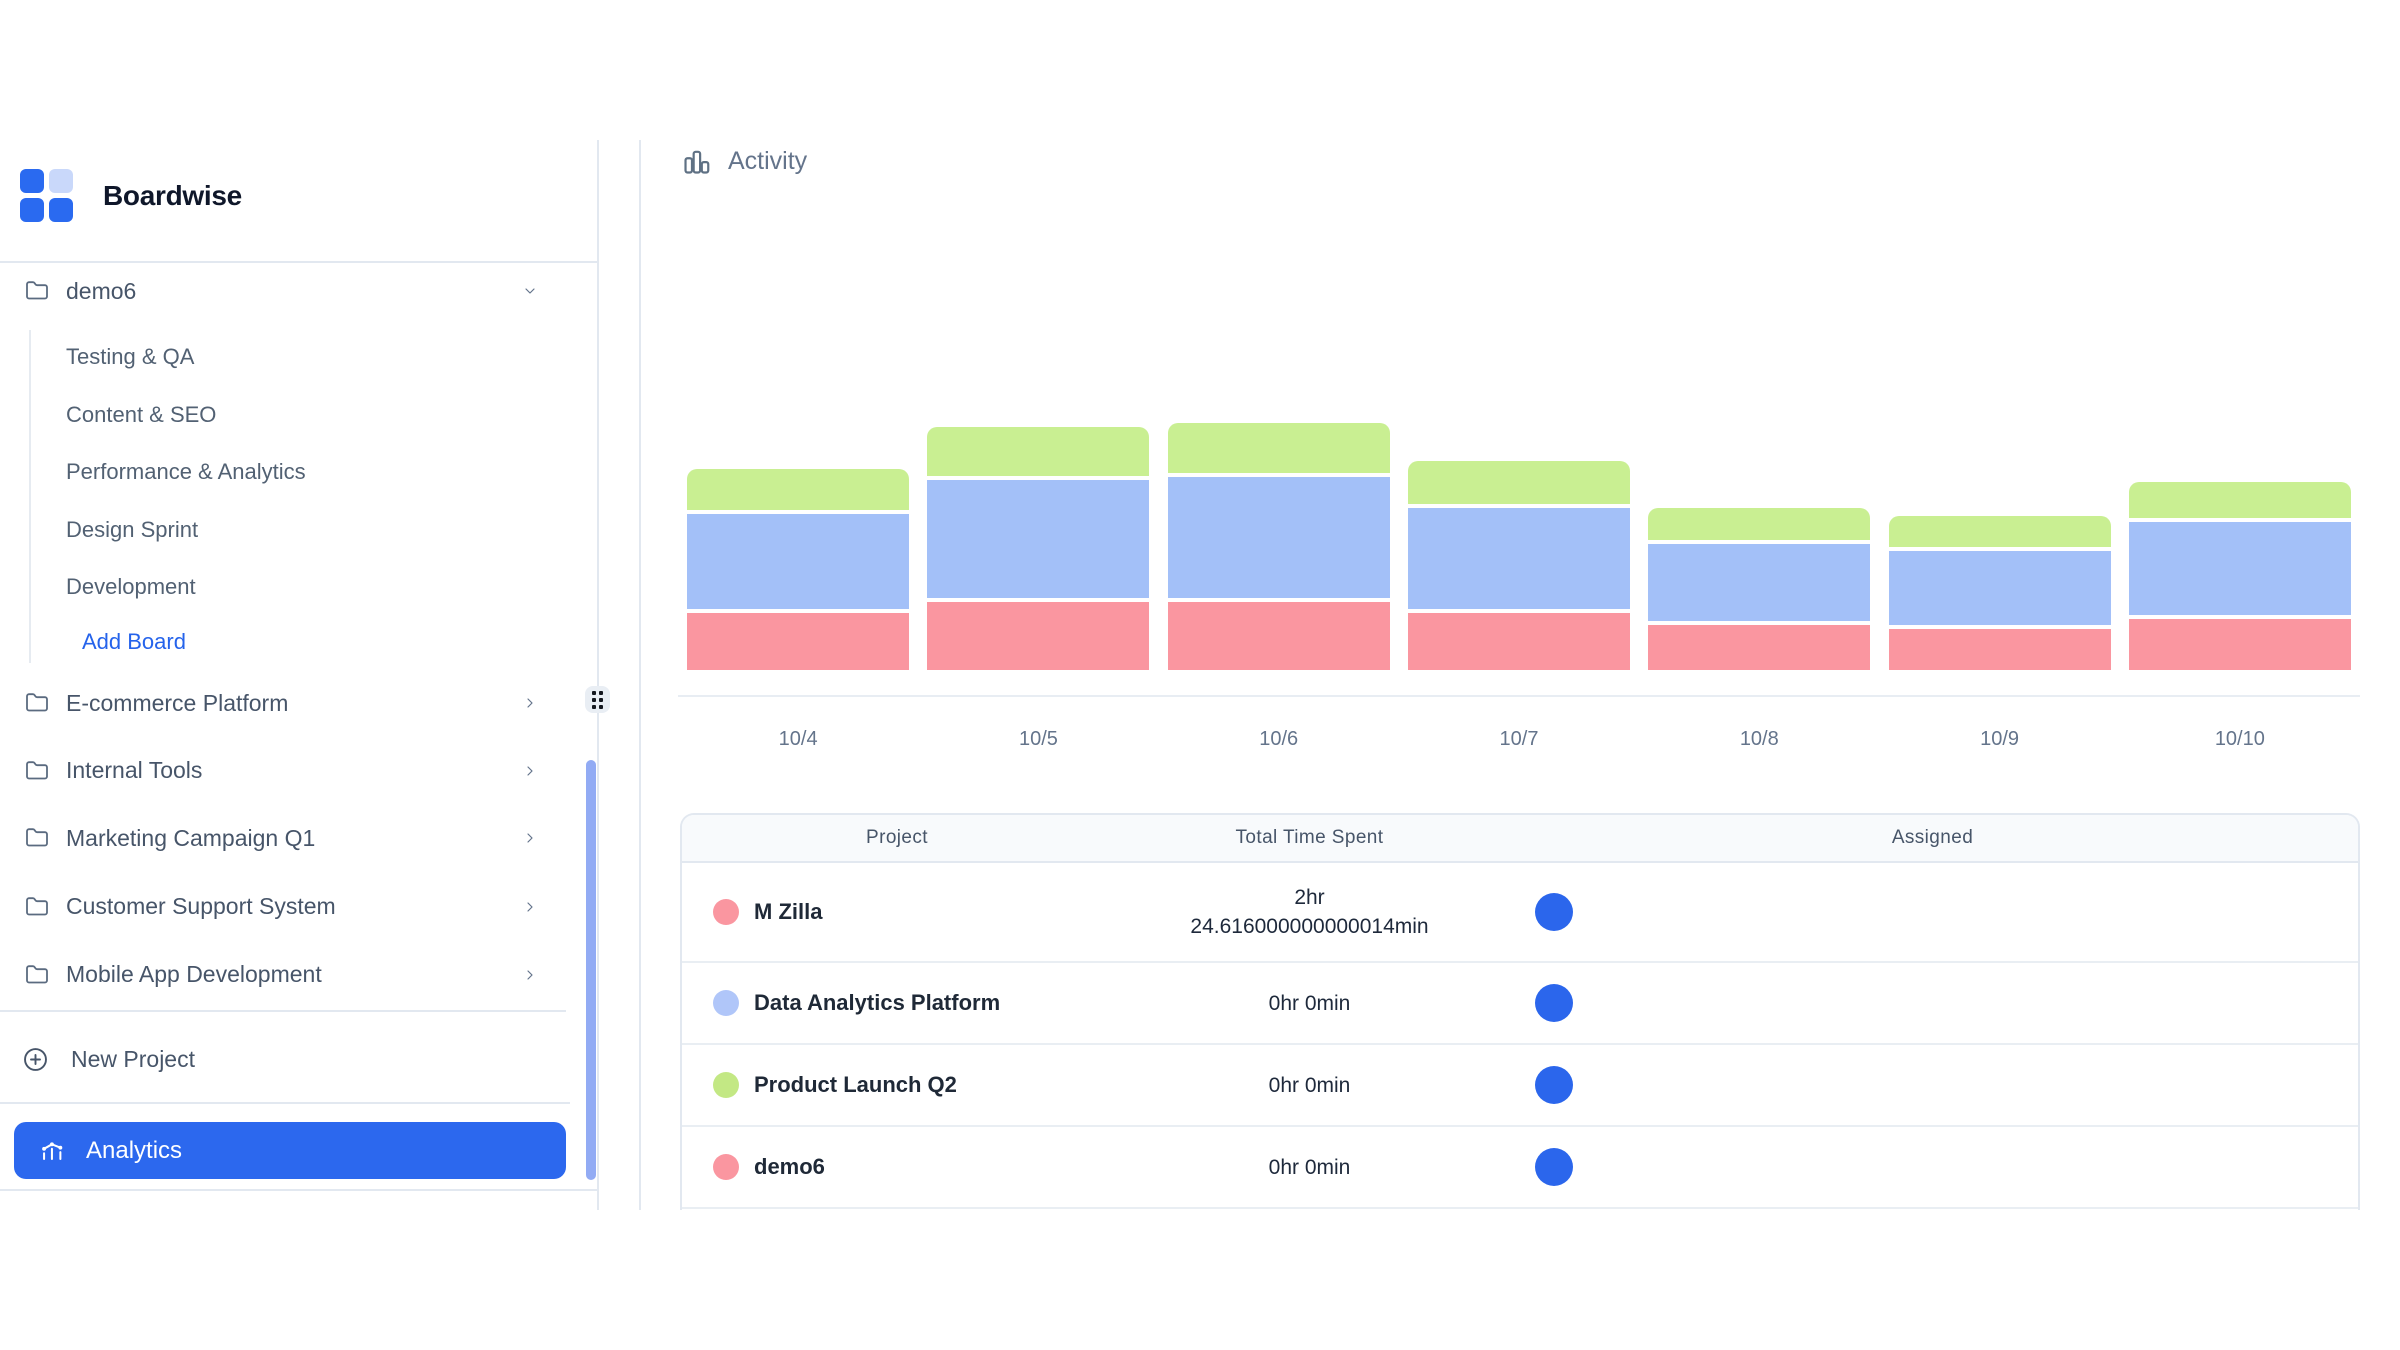 The image size is (2400, 1350). I want to click on sidebar-project-marketing-campaign-q1: Marketing Campaign Q1, so click(298, 838).